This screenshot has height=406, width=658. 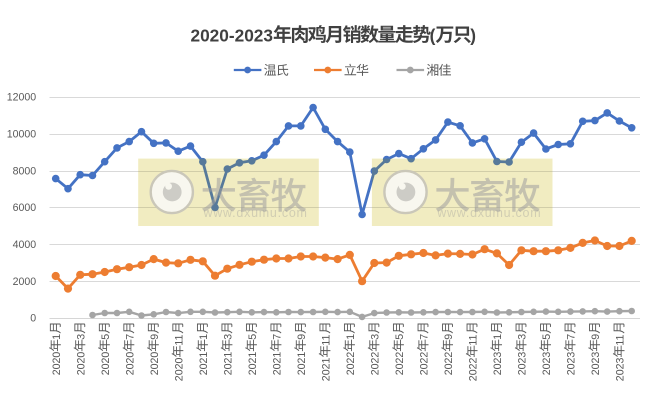 I want to click on svg-text: 8000, so click(x=25, y=171).